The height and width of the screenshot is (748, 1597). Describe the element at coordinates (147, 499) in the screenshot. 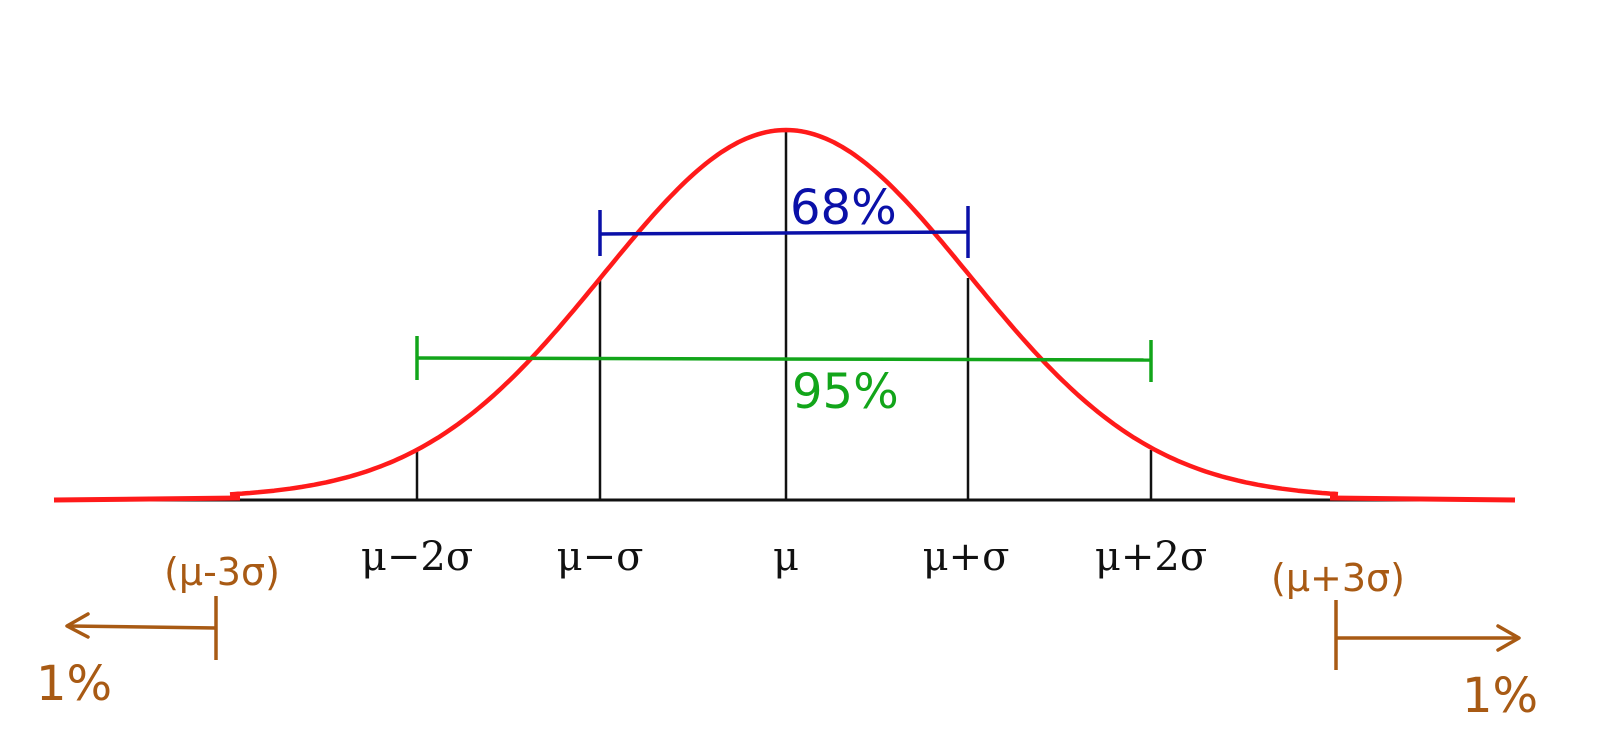

I see `left-flat-tail` at that location.